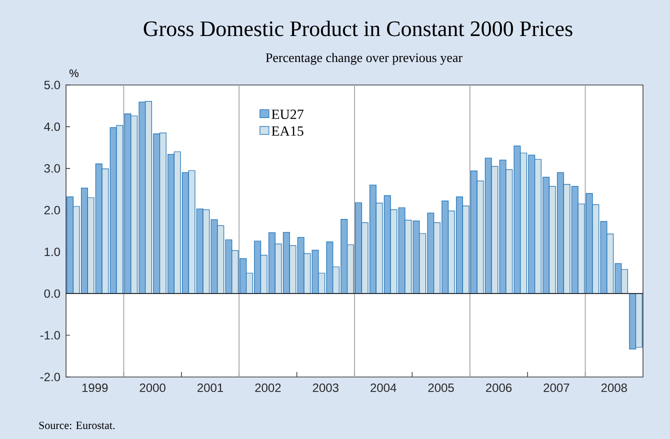 This screenshot has height=439, width=670. Describe the element at coordinates (52, 85) in the screenshot. I see `y-tick-label: 5.0` at that location.